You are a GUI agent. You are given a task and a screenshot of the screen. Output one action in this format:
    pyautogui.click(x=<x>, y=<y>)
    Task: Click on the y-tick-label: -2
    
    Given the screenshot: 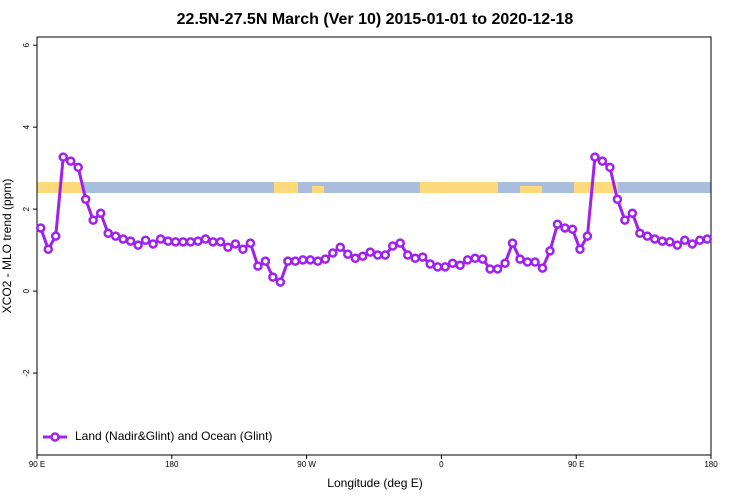 What is the action you would take?
    pyautogui.click(x=26, y=373)
    